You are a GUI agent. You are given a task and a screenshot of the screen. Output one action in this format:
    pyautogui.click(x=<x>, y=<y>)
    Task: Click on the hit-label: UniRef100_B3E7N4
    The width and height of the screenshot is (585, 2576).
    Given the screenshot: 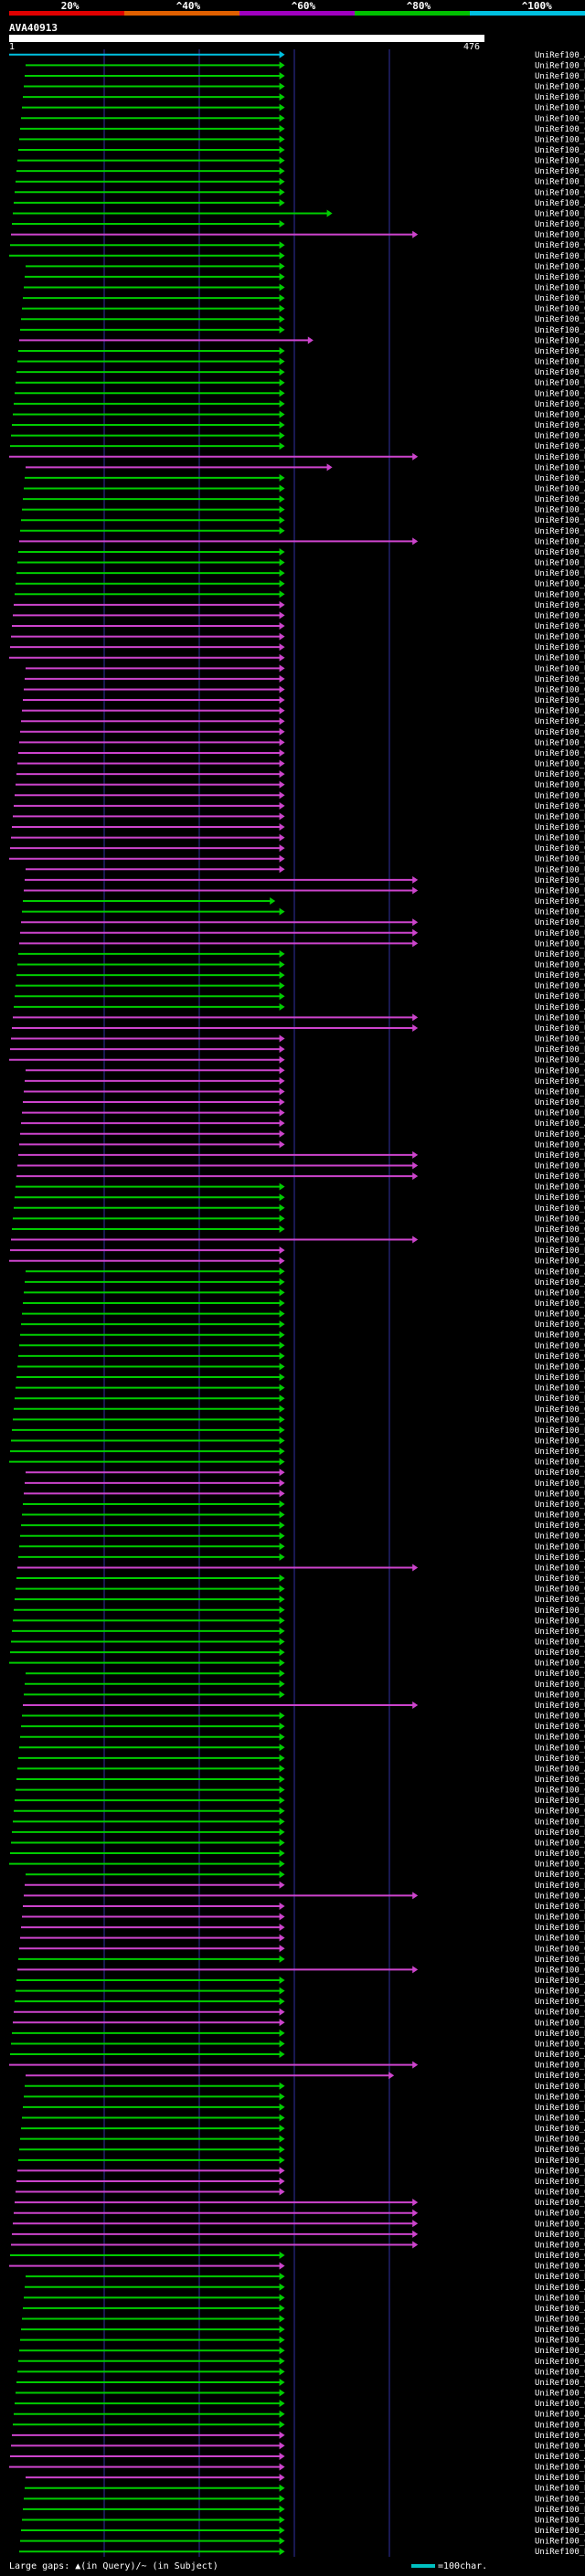 What is the action you would take?
    pyautogui.click(x=560, y=2298)
    